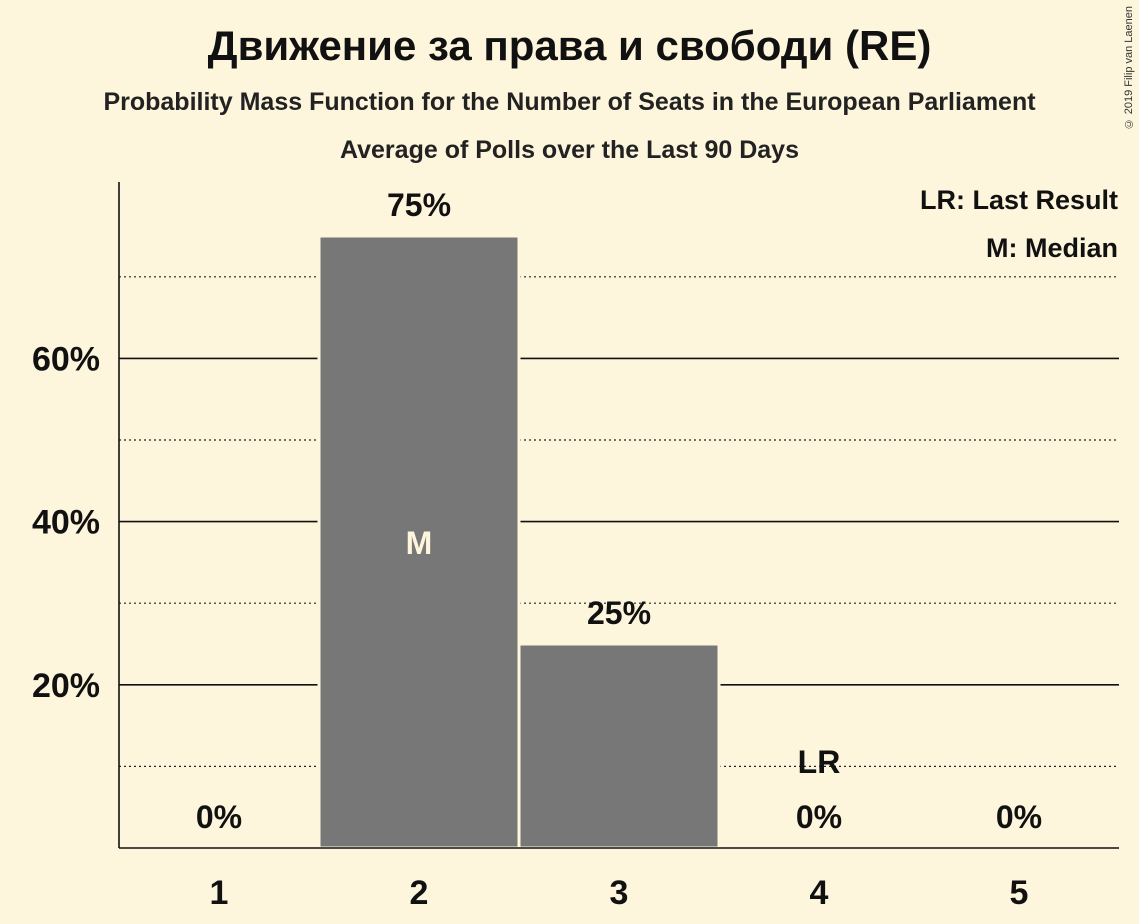 Image resolution: width=1139 pixels, height=924 pixels. What do you see at coordinates (419, 893) in the screenshot?
I see `x-tick-label: 2` at bounding box center [419, 893].